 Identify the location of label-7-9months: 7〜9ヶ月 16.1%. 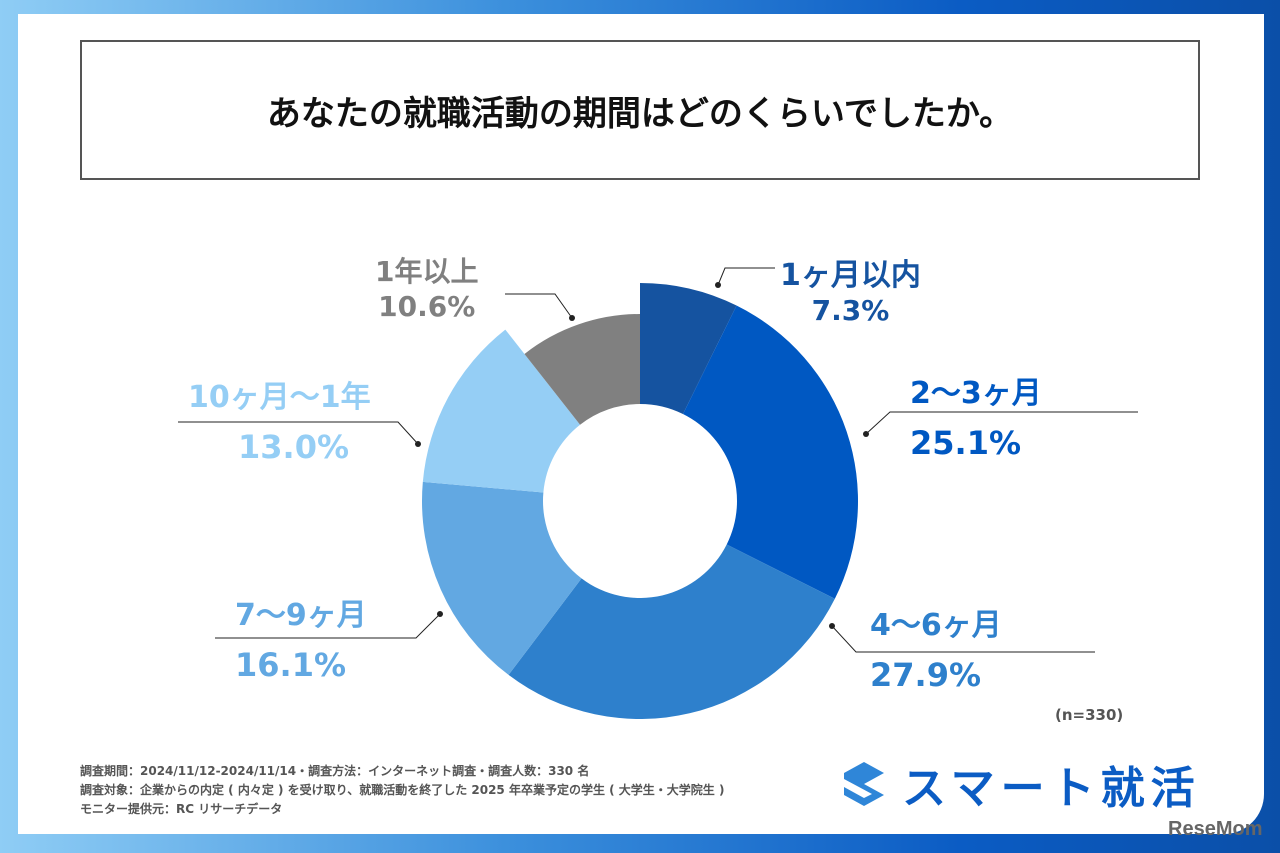
(301, 641).